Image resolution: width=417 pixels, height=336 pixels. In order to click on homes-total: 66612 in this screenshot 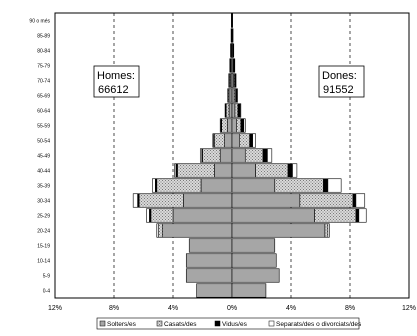, I will do `click(113, 90)`.